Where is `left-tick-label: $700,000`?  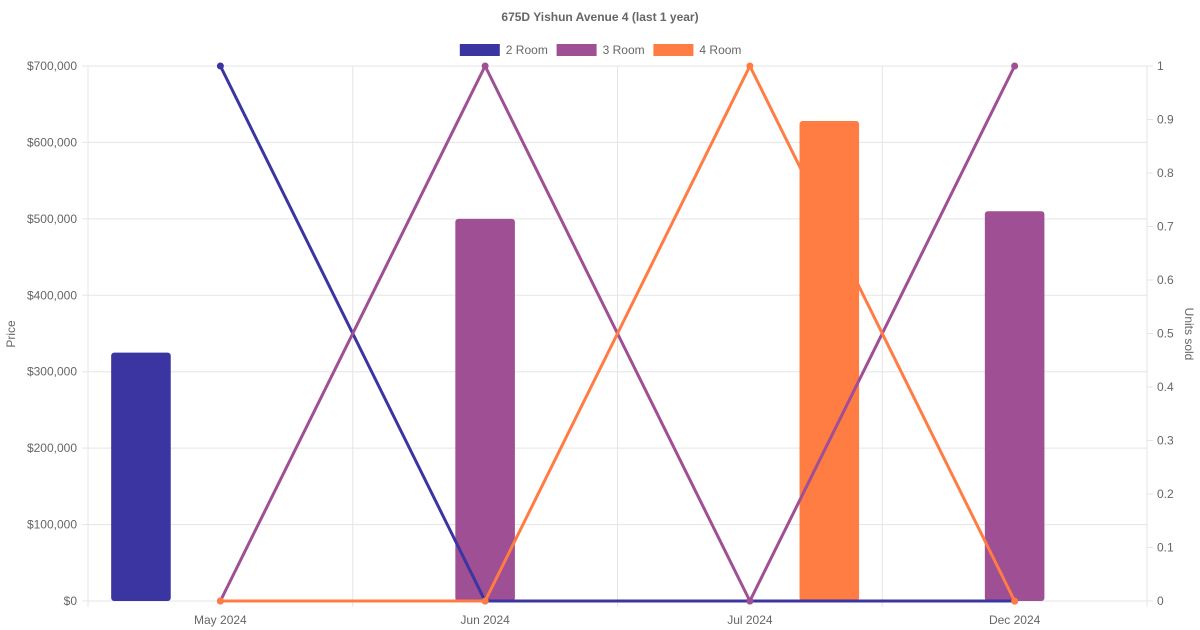
left-tick-label: $700,000 is located at coordinates (52, 66).